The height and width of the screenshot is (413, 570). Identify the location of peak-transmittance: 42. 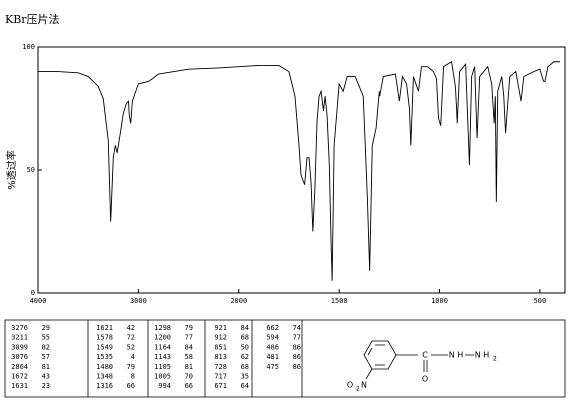
(131, 328).